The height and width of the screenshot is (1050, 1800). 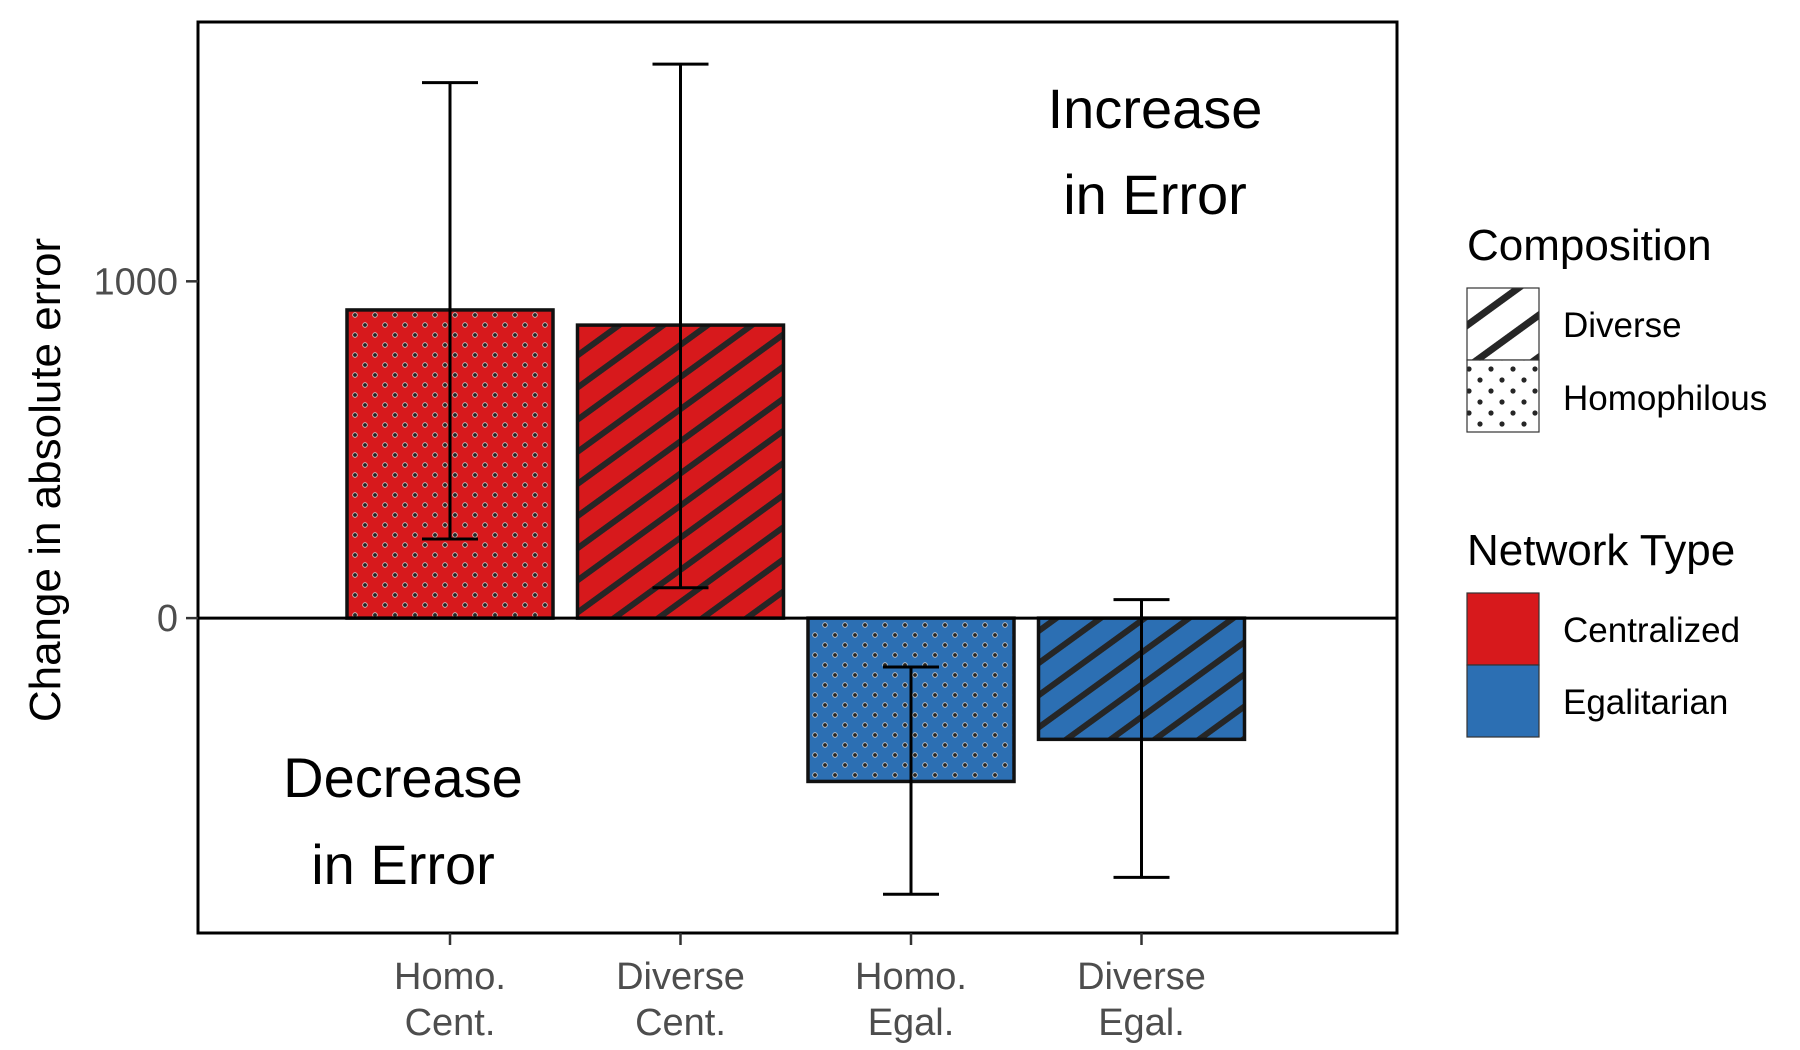 What do you see at coordinates (1155, 108) in the screenshot?
I see `increase-annotation-line1: Increase` at bounding box center [1155, 108].